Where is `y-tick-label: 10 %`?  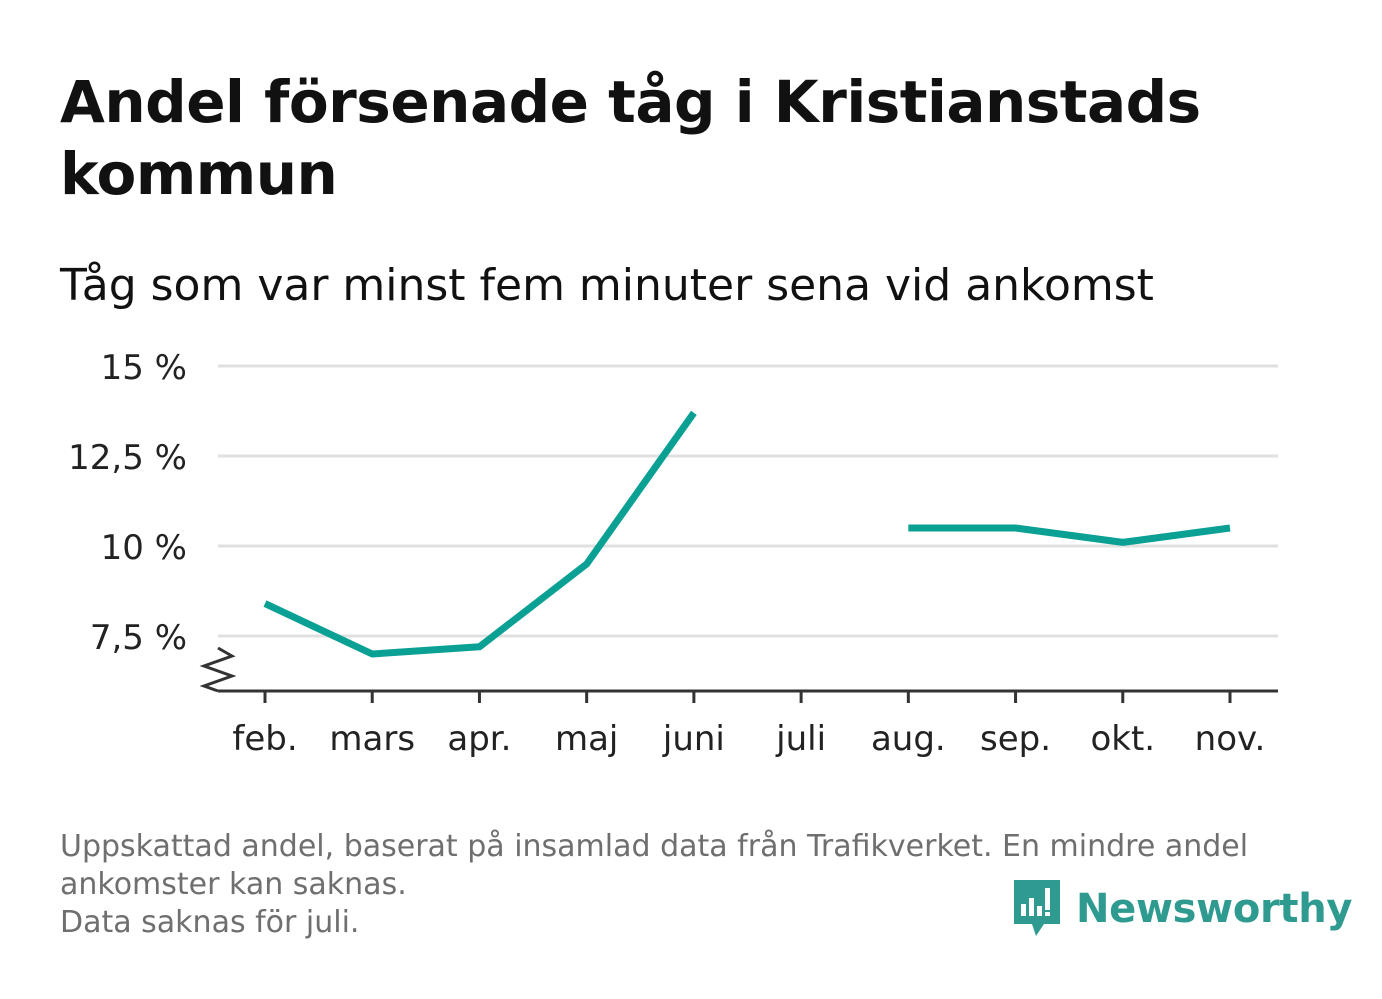
y-tick-label: 10 % is located at coordinates (144, 548).